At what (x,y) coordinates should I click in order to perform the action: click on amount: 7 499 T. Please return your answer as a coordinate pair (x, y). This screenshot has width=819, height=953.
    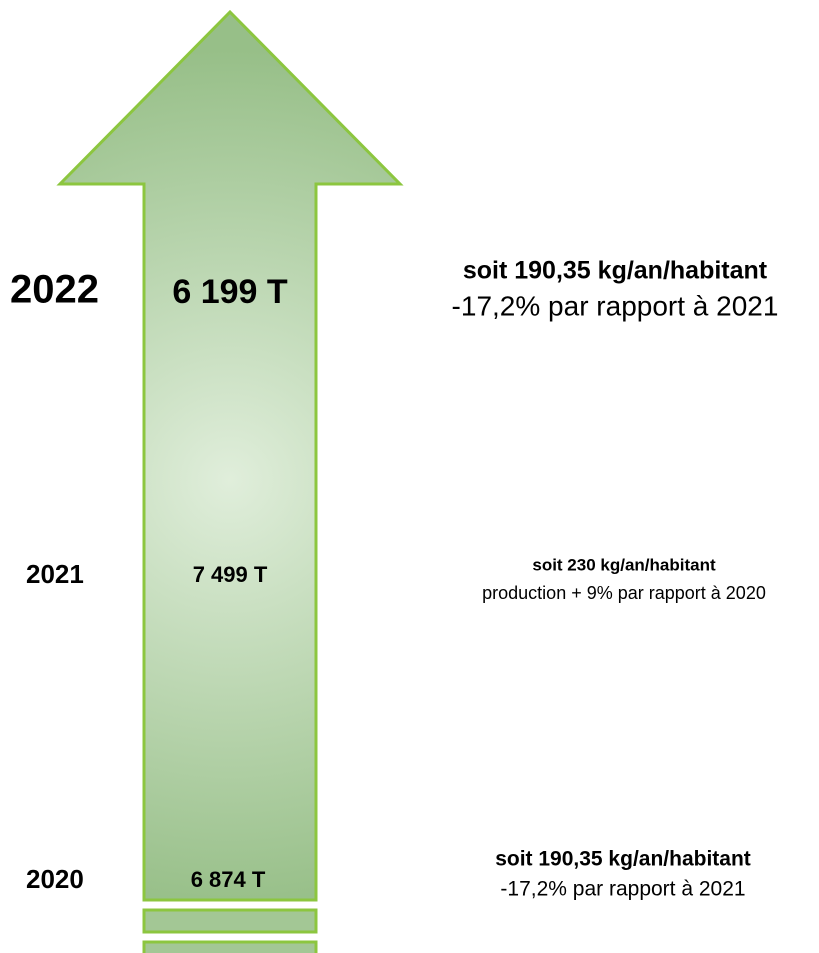
    Looking at the image, I should click on (230, 574).